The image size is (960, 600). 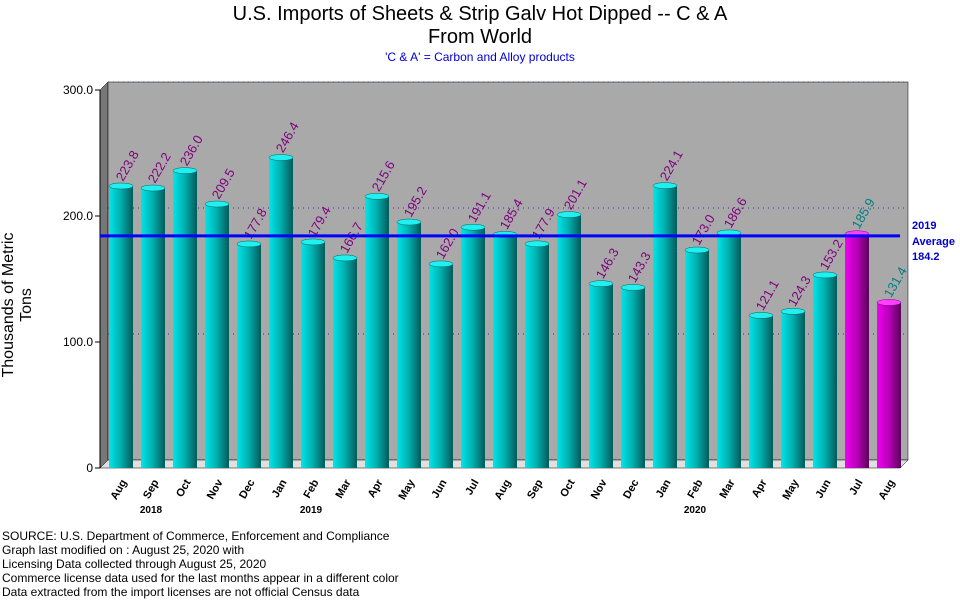 I want to click on year-label: 2018, so click(x=151, y=510).